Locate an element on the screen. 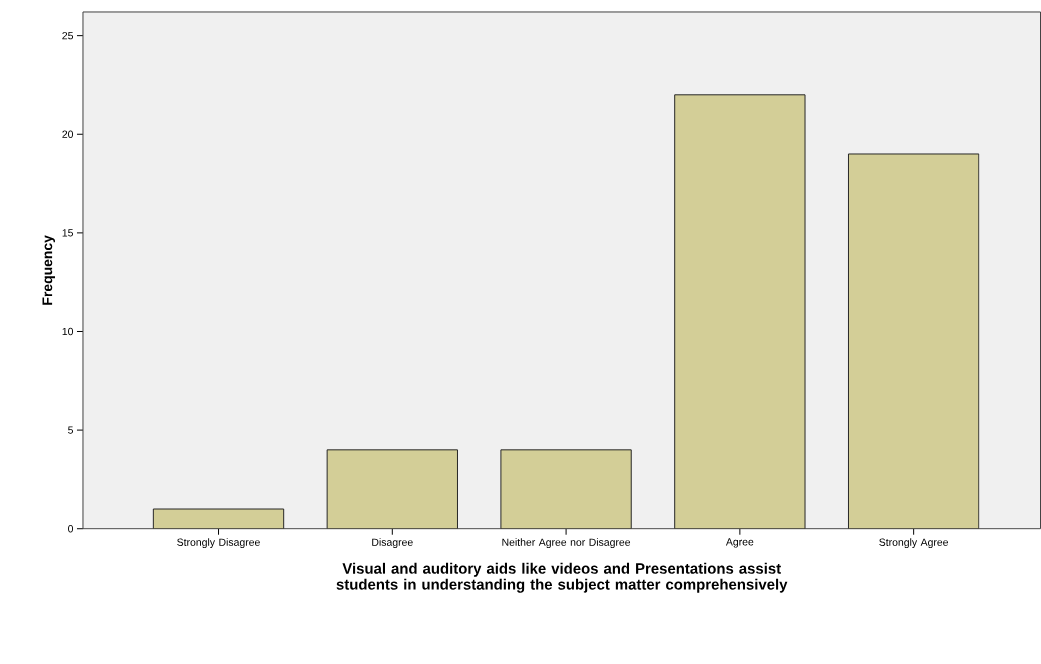  y-tick-label: 0 is located at coordinates (71, 529).